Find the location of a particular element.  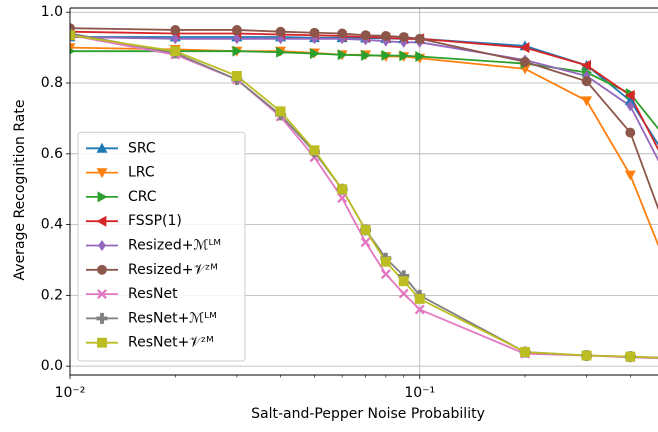

y-tick-label: 0.2 is located at coordinates (52, 295).